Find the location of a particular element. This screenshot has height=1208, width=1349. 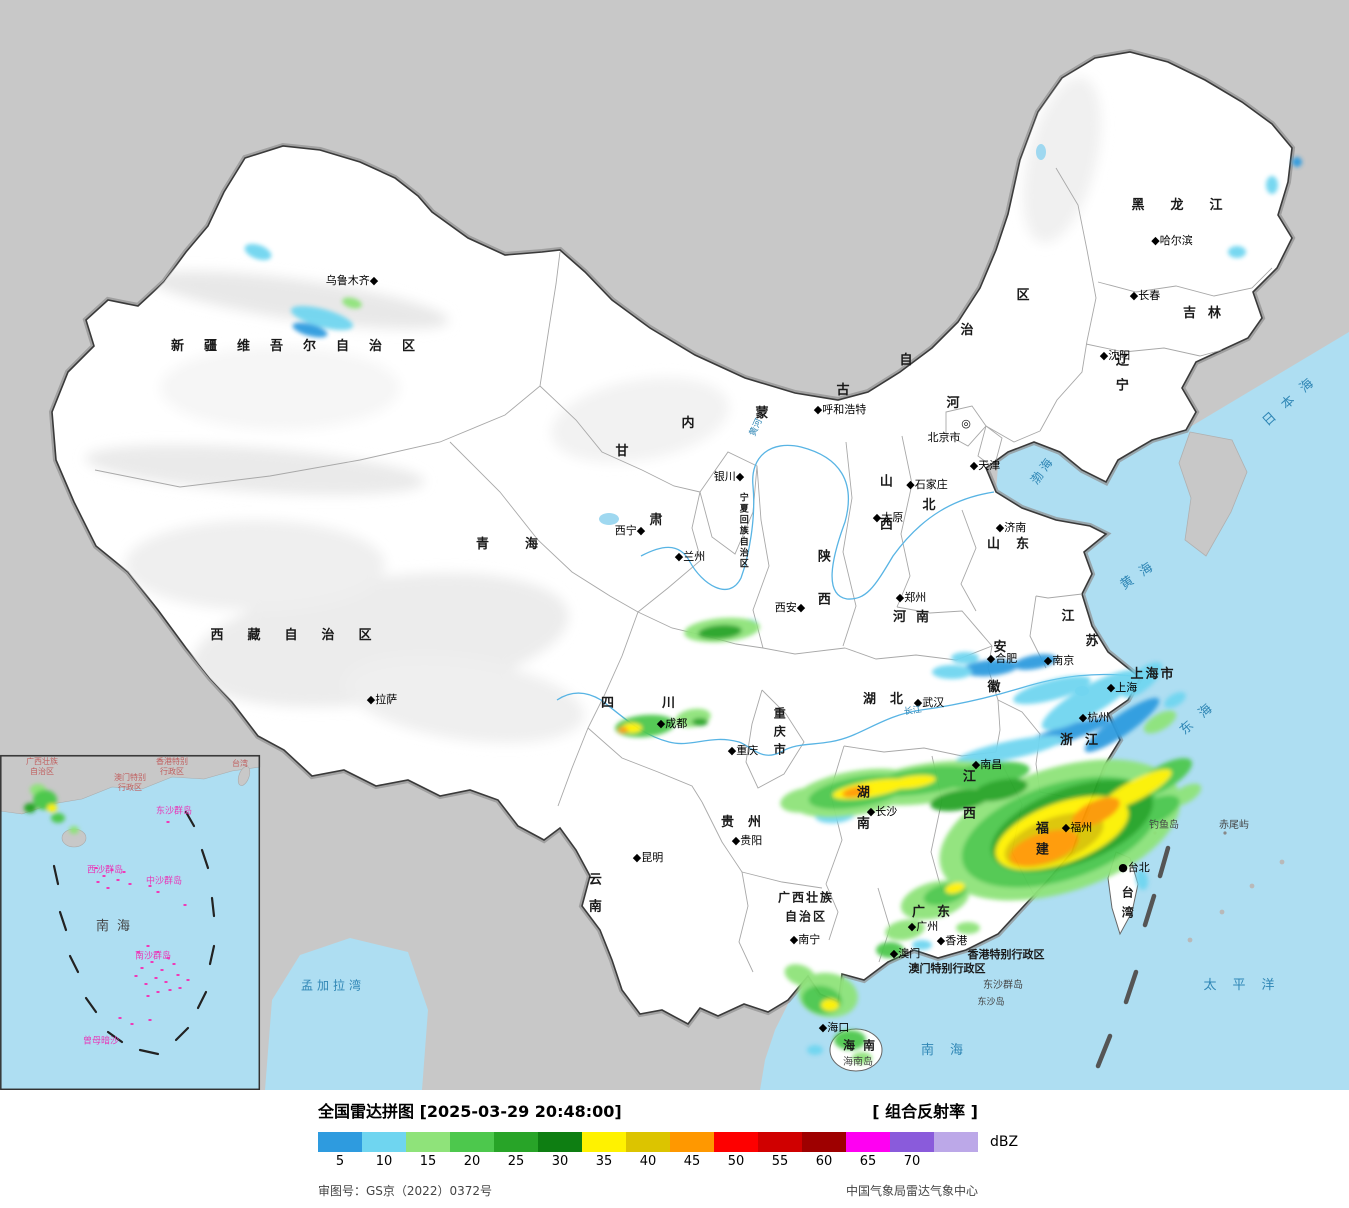

color-scale-bar is located at coordinates (648, 1142).